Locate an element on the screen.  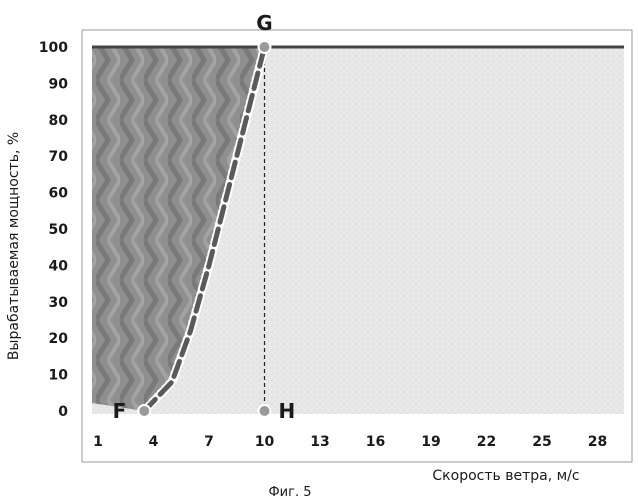
y-tick-label: 90 is located at coordinates (59, 84).